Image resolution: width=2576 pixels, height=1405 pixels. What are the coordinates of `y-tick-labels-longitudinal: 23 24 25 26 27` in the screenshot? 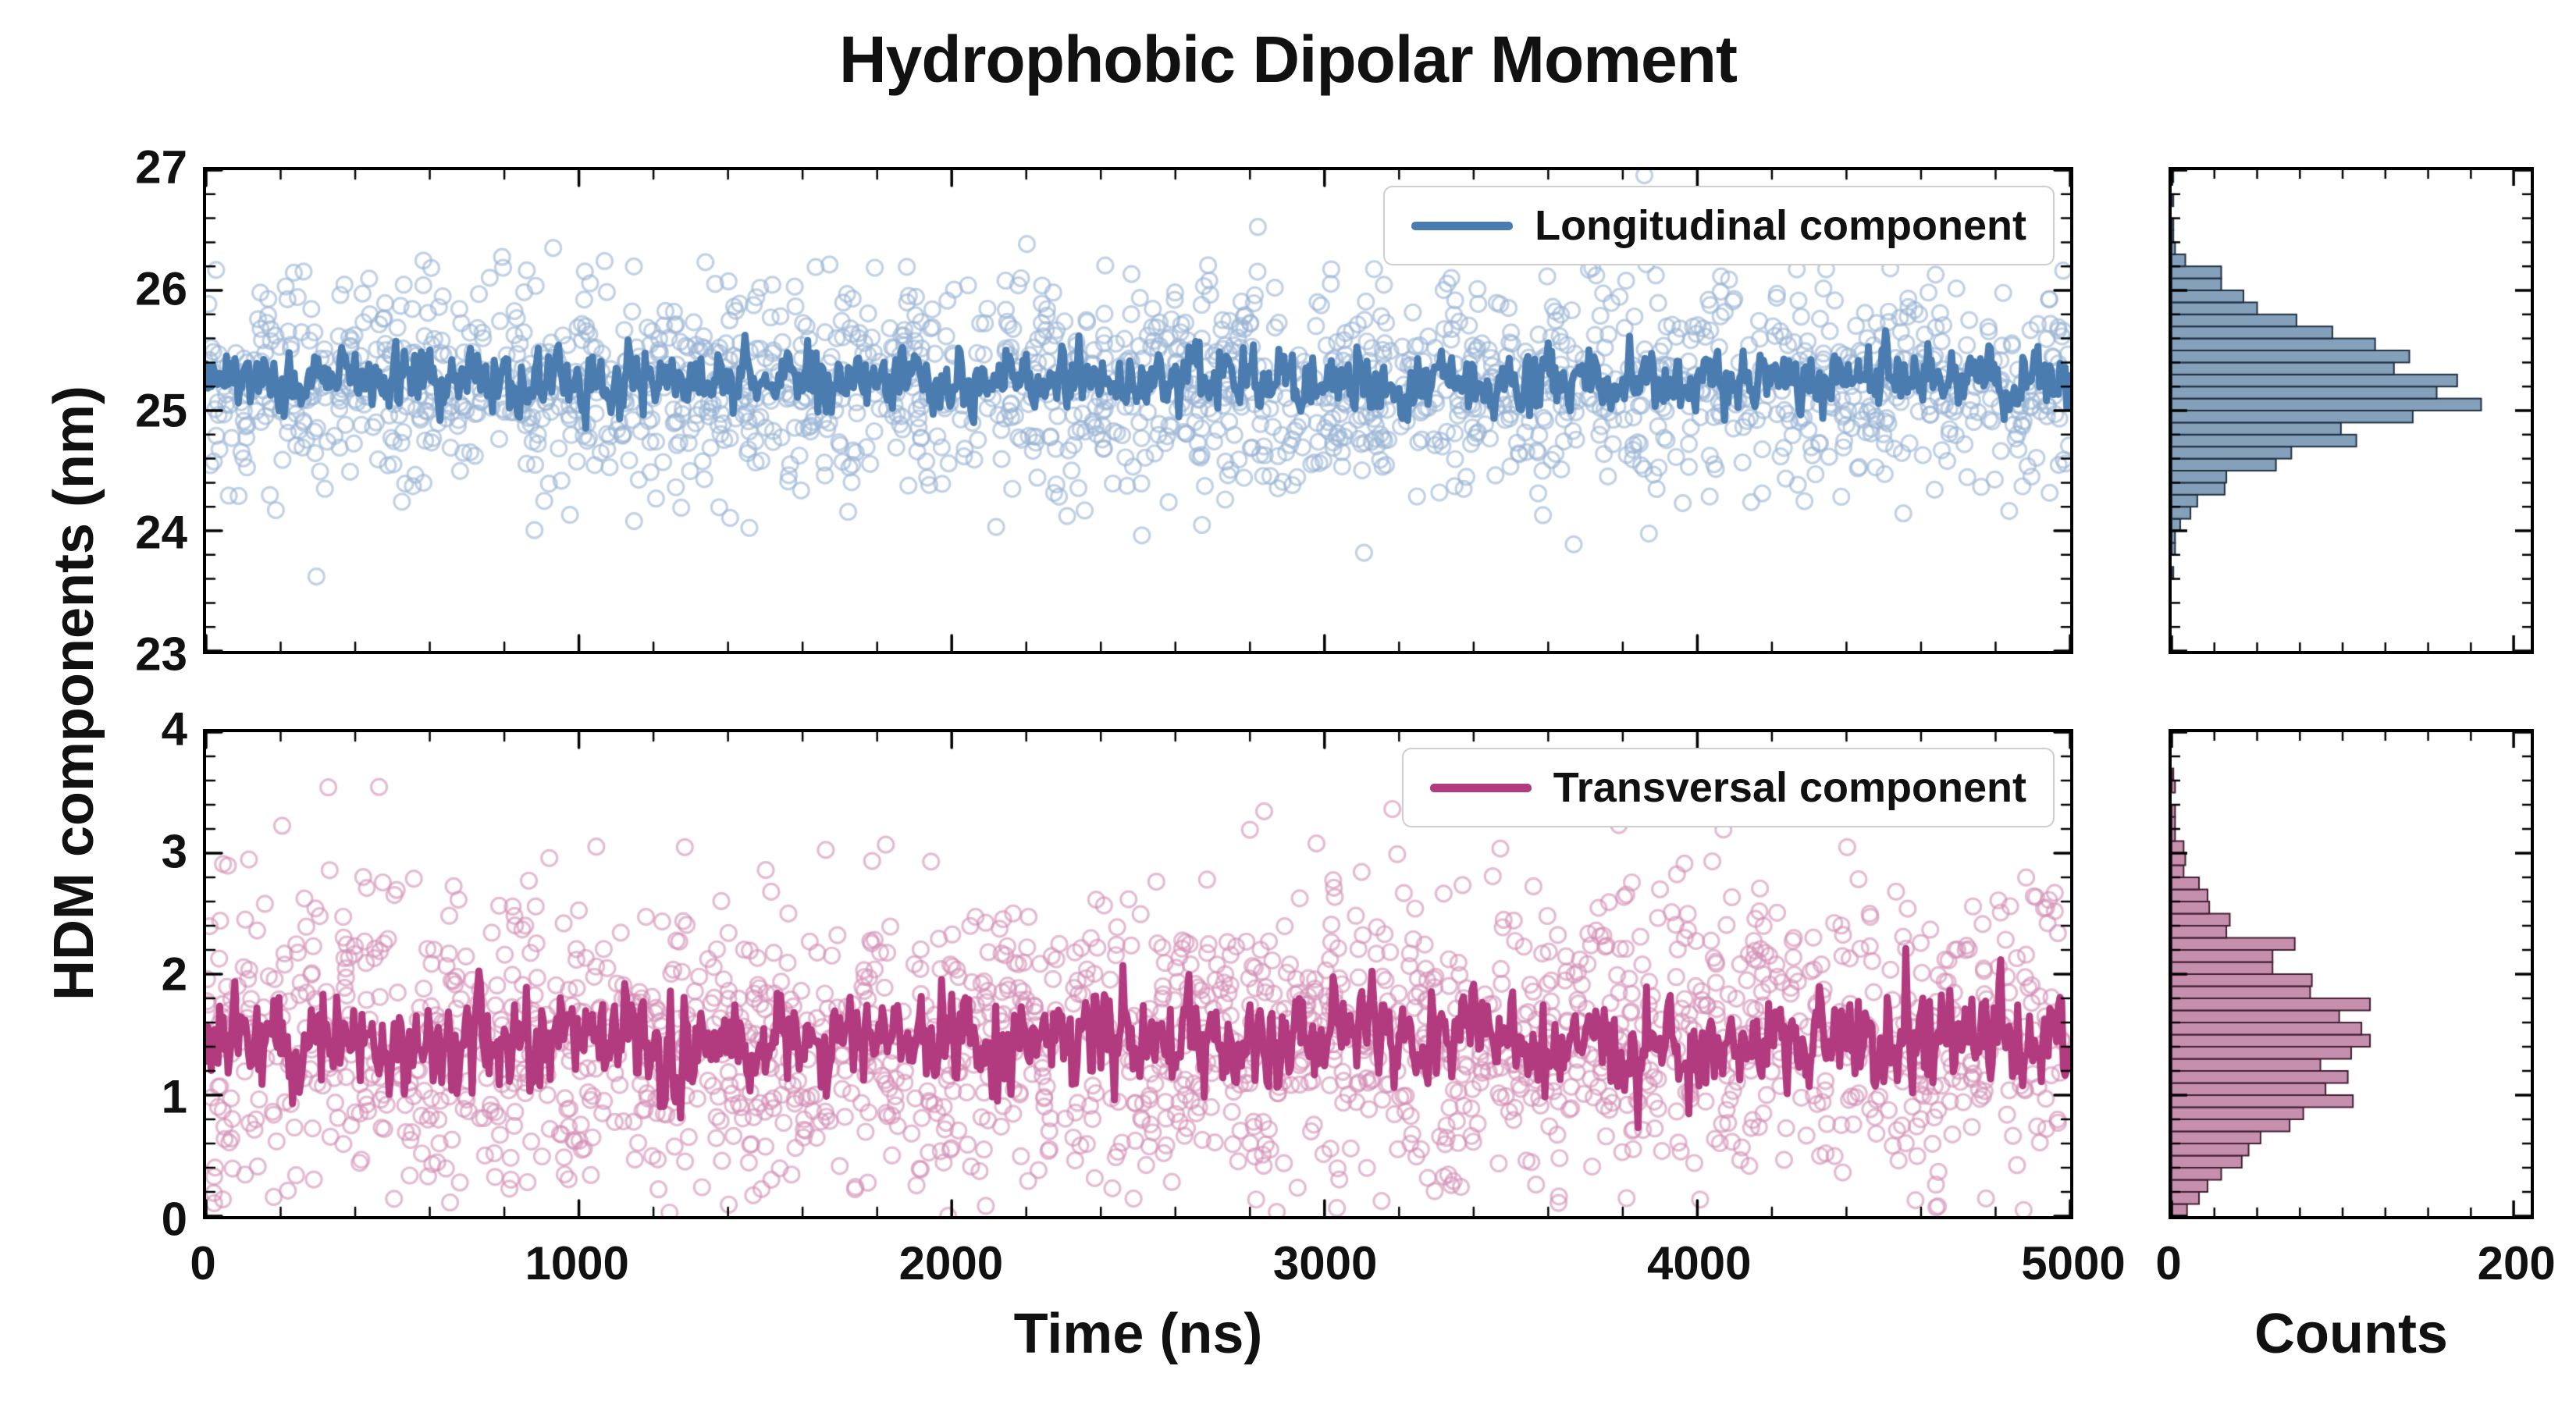 It's located at (144, 411).